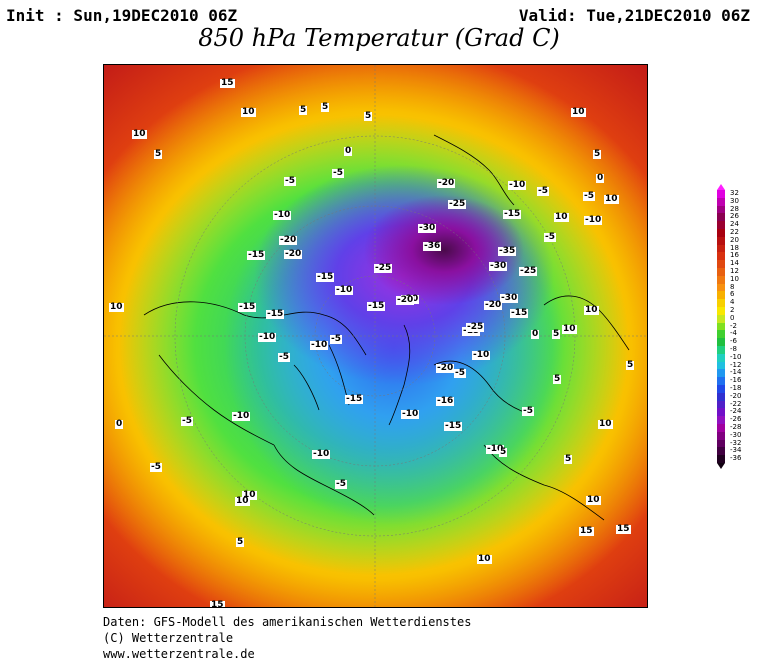 The image size is (758, 671). Describe the element at coordinates (736, 442) in the screenshot. I see `legend-label: -32` at that location.